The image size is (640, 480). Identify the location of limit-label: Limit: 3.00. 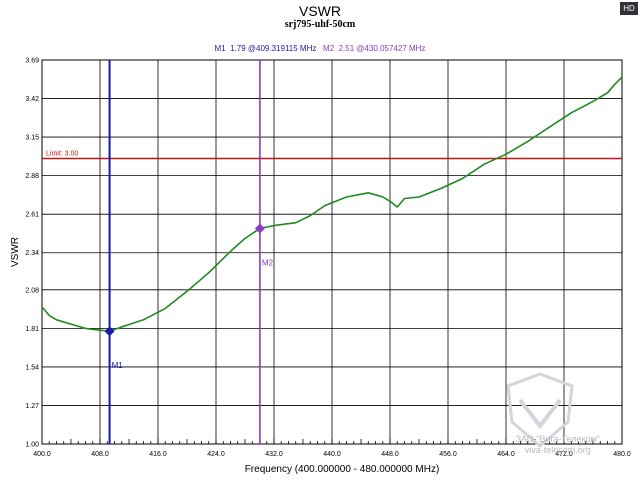
(62, 153).